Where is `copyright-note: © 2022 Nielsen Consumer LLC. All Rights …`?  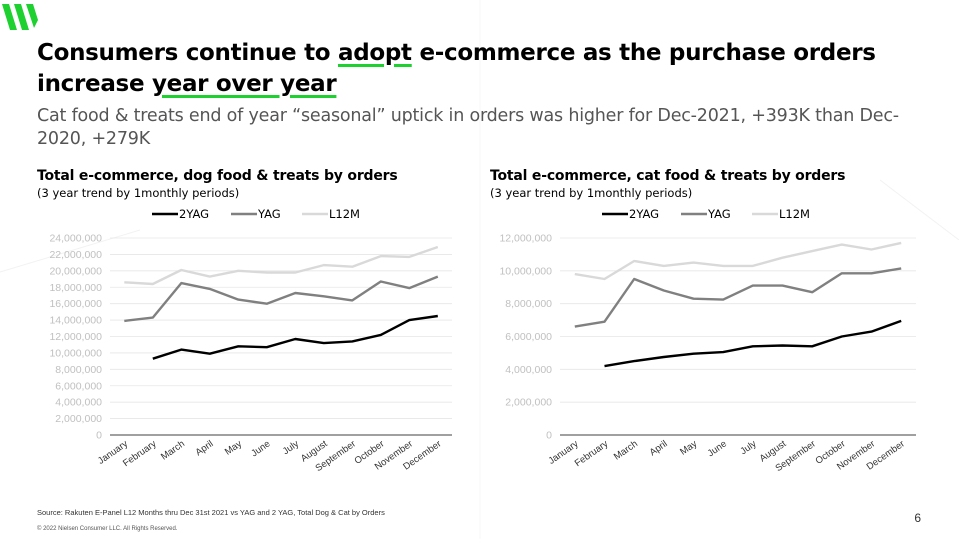 copyright-note: © 2022 Nielsen Consumer LLC. All Rights … is located at coordinates (107, 529).